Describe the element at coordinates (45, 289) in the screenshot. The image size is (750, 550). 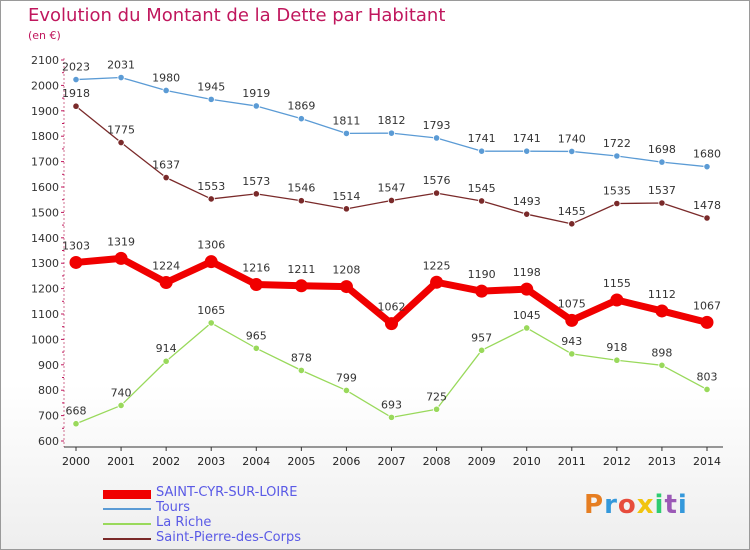
I see `y-tick-label: 1200` at that location.